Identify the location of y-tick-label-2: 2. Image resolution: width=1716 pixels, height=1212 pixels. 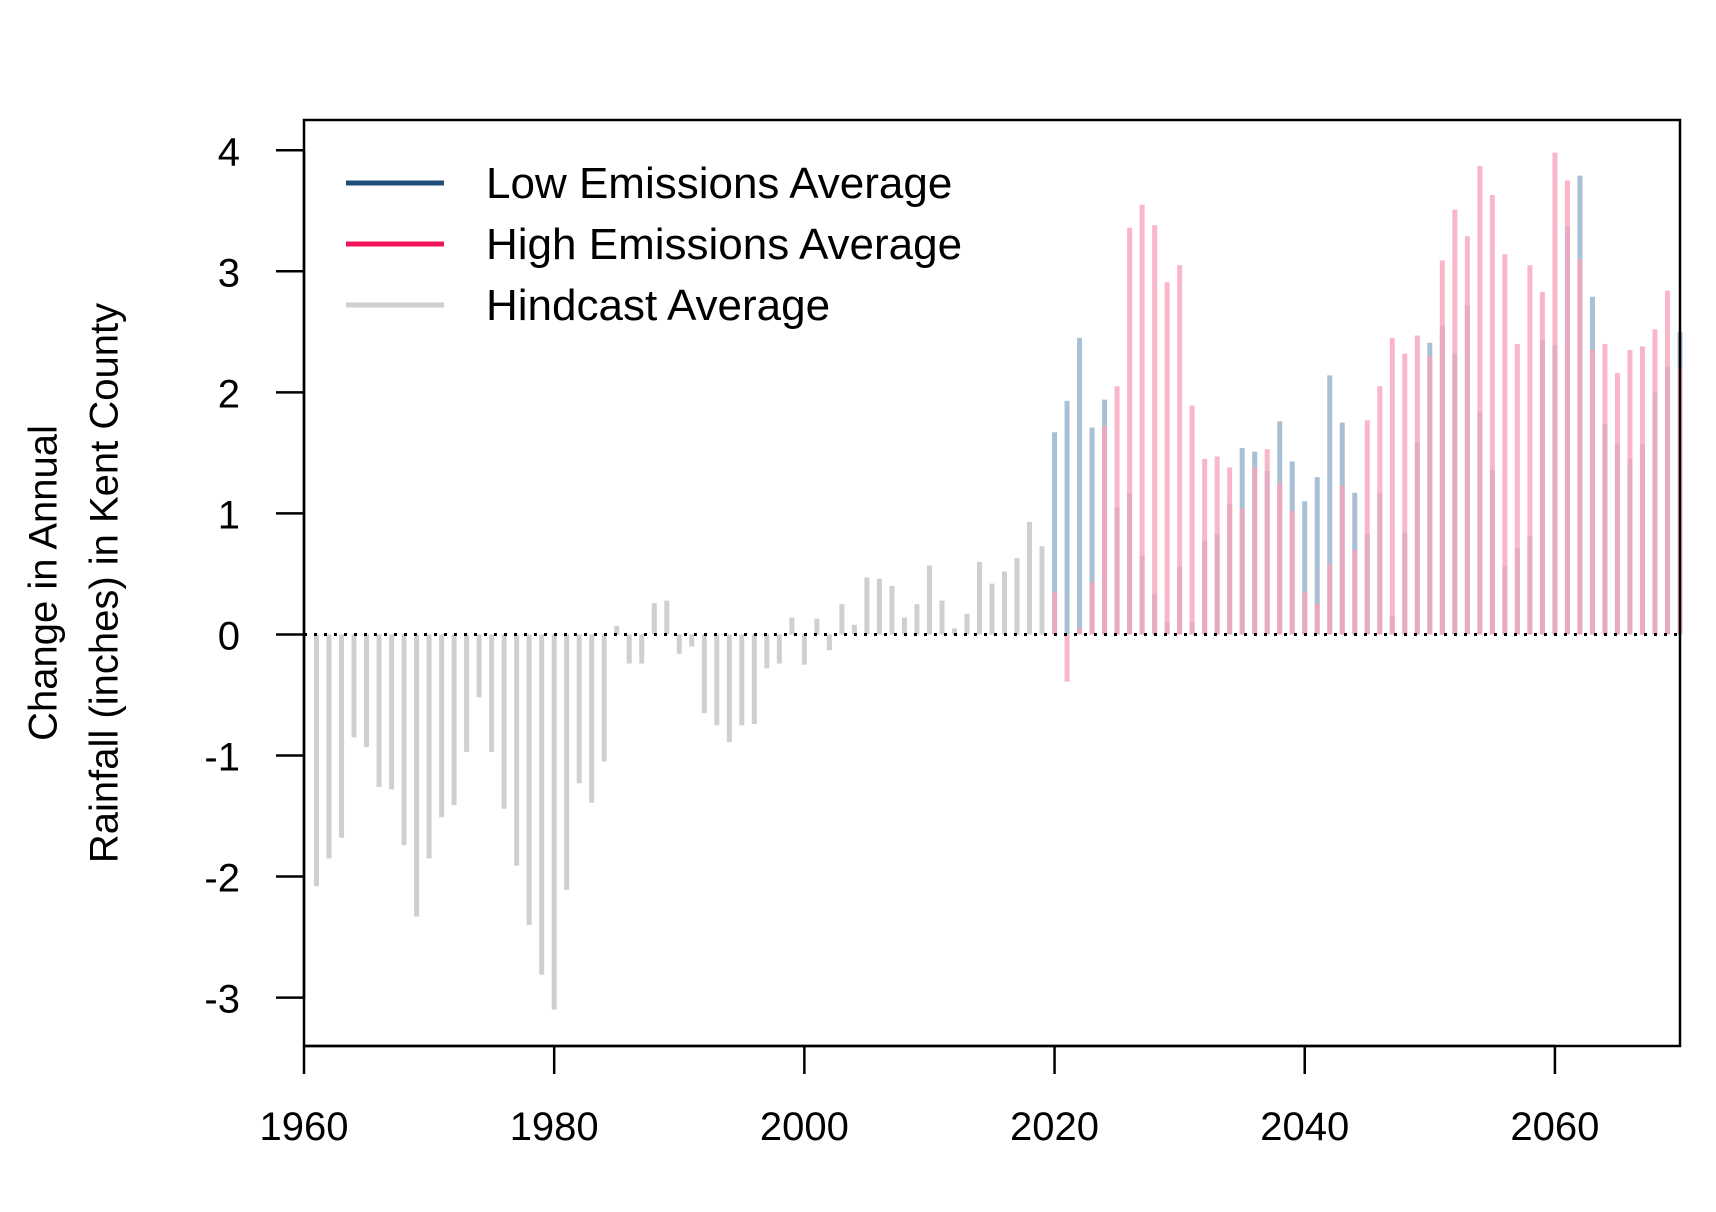
(229, 394).